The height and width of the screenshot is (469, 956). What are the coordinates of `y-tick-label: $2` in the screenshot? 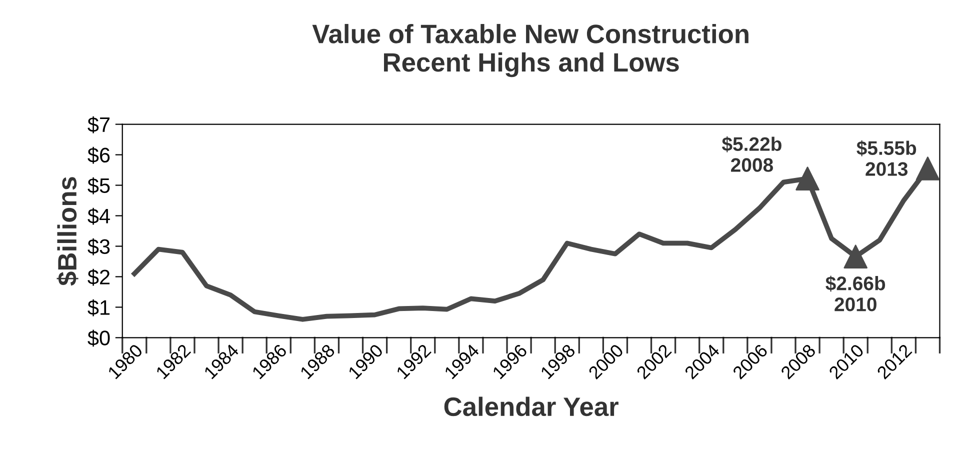 It's located at (99, 277).